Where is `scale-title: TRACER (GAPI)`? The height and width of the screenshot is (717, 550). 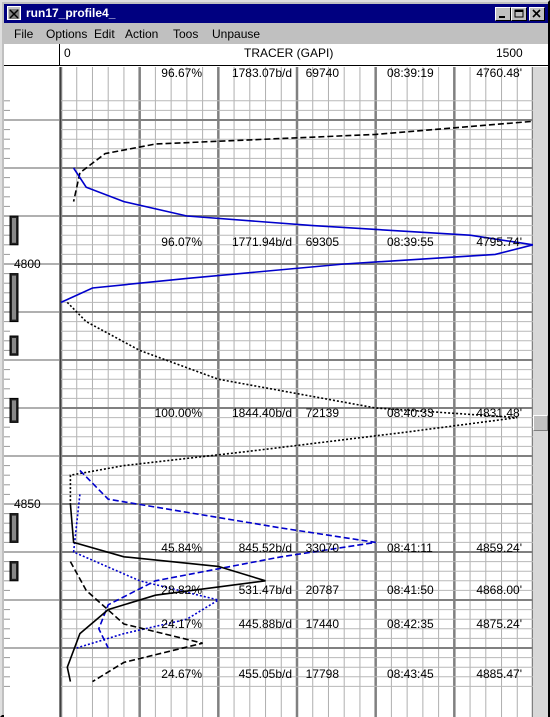
scale-title: TRACER (GAPI) is located at coordinates (289, 53).